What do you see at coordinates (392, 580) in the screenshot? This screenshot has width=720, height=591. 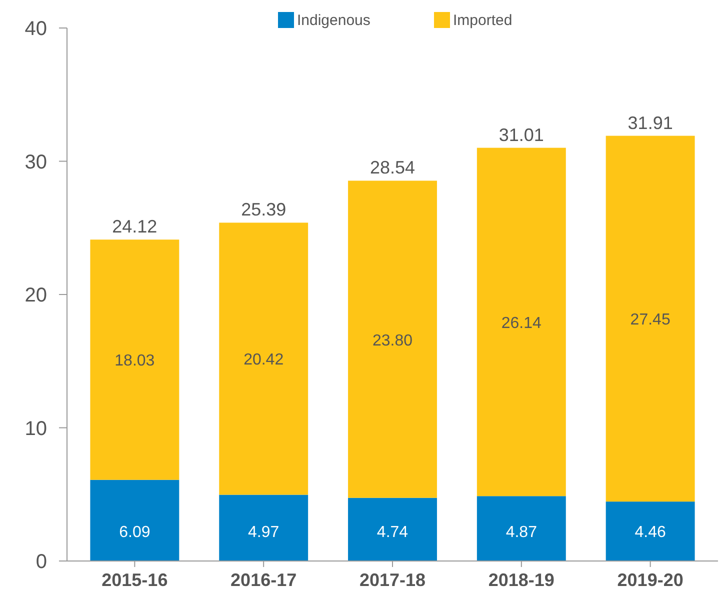 I see `x-tick-label: 2017-18` at bounding box center [392, 580].